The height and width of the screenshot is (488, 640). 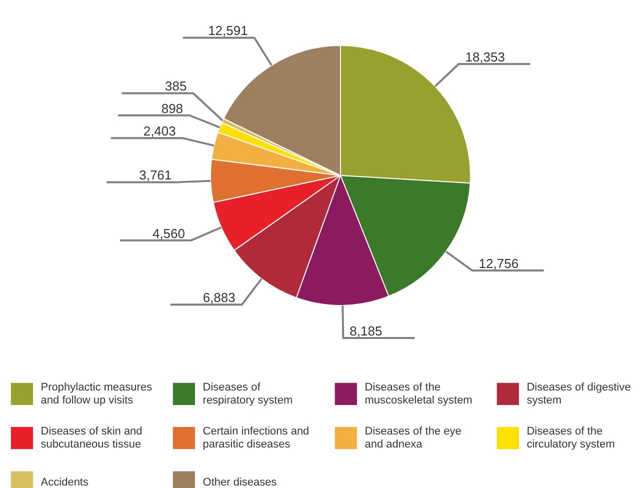 I want to click on data-label: 18,353, so click(x=485, y=56).